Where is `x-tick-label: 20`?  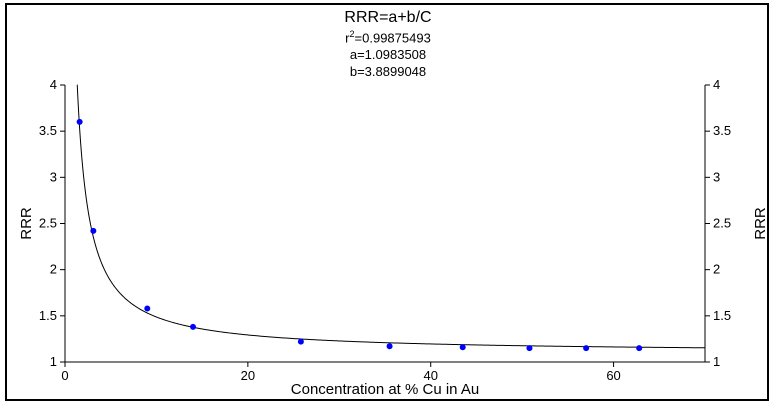 x-tick-label: 20 is located at coordinates (248, 375).